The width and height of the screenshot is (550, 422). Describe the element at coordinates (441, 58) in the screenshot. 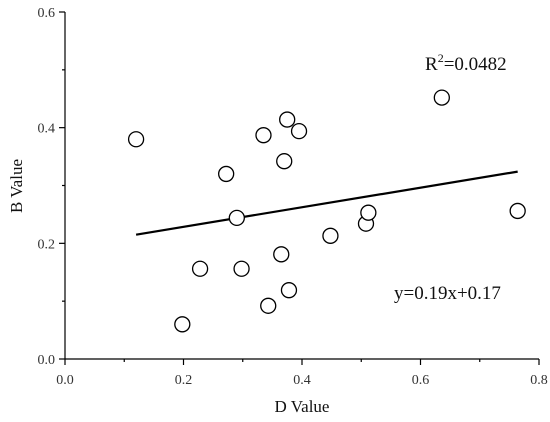

I see `r-squared-exponent: 2` at that location.